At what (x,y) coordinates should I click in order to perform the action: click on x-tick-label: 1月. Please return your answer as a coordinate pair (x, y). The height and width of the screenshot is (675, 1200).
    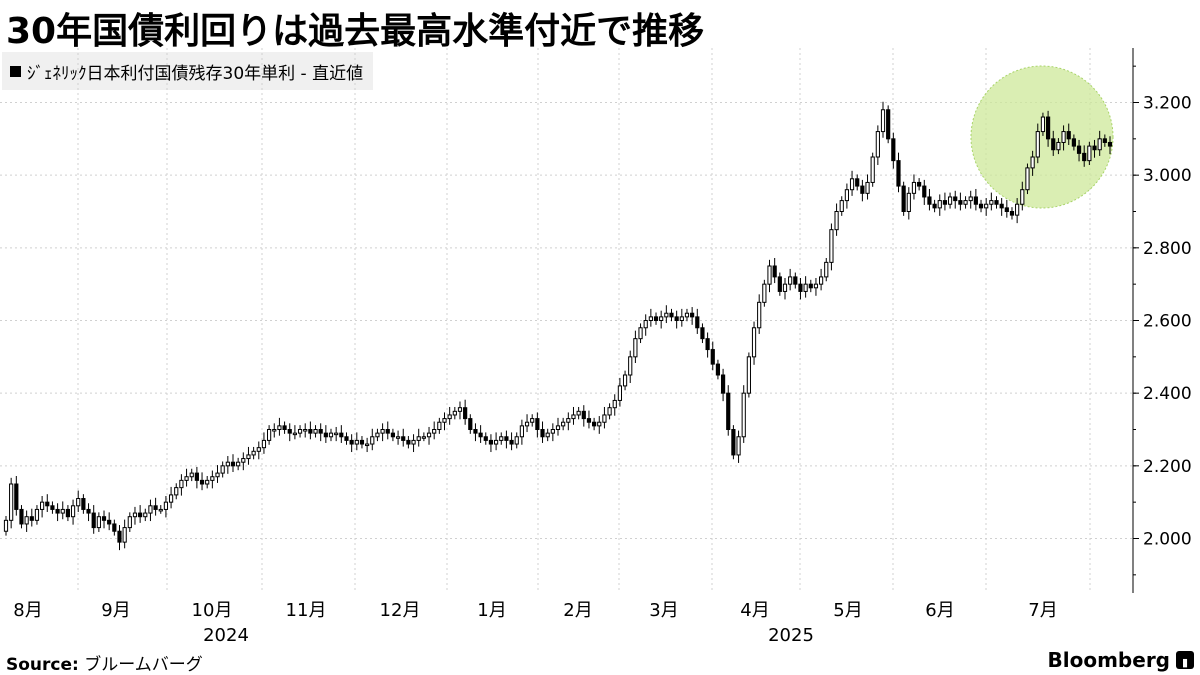
    Looking at the image, I should click on (491, 610).